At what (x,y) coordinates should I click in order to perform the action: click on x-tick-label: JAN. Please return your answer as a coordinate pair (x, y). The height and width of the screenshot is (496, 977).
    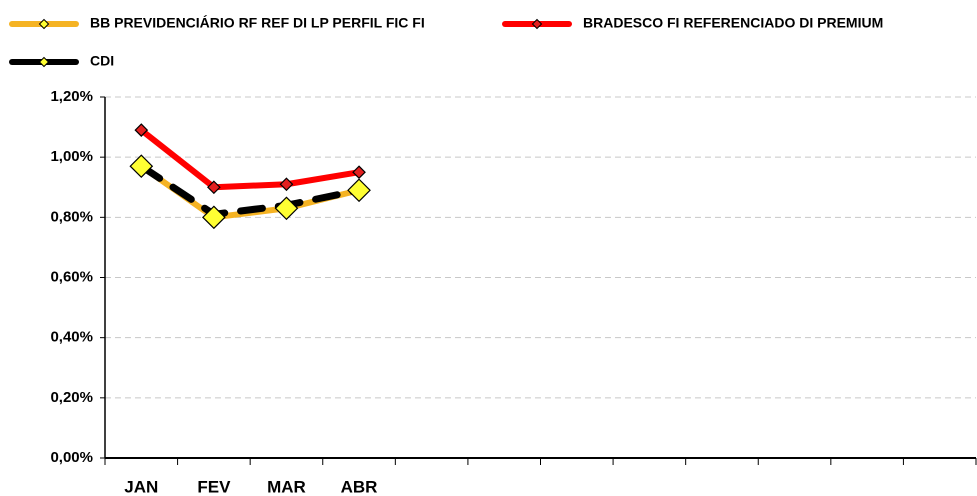
    Looking at the image, I should click on (141, 486).